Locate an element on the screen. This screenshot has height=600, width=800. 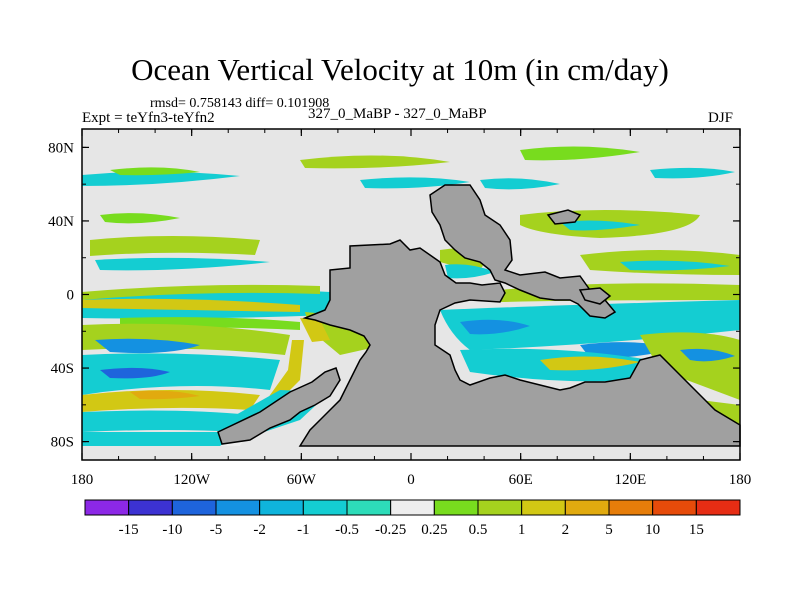
colorbar-label: 10 is located at coordinates (652, 530).